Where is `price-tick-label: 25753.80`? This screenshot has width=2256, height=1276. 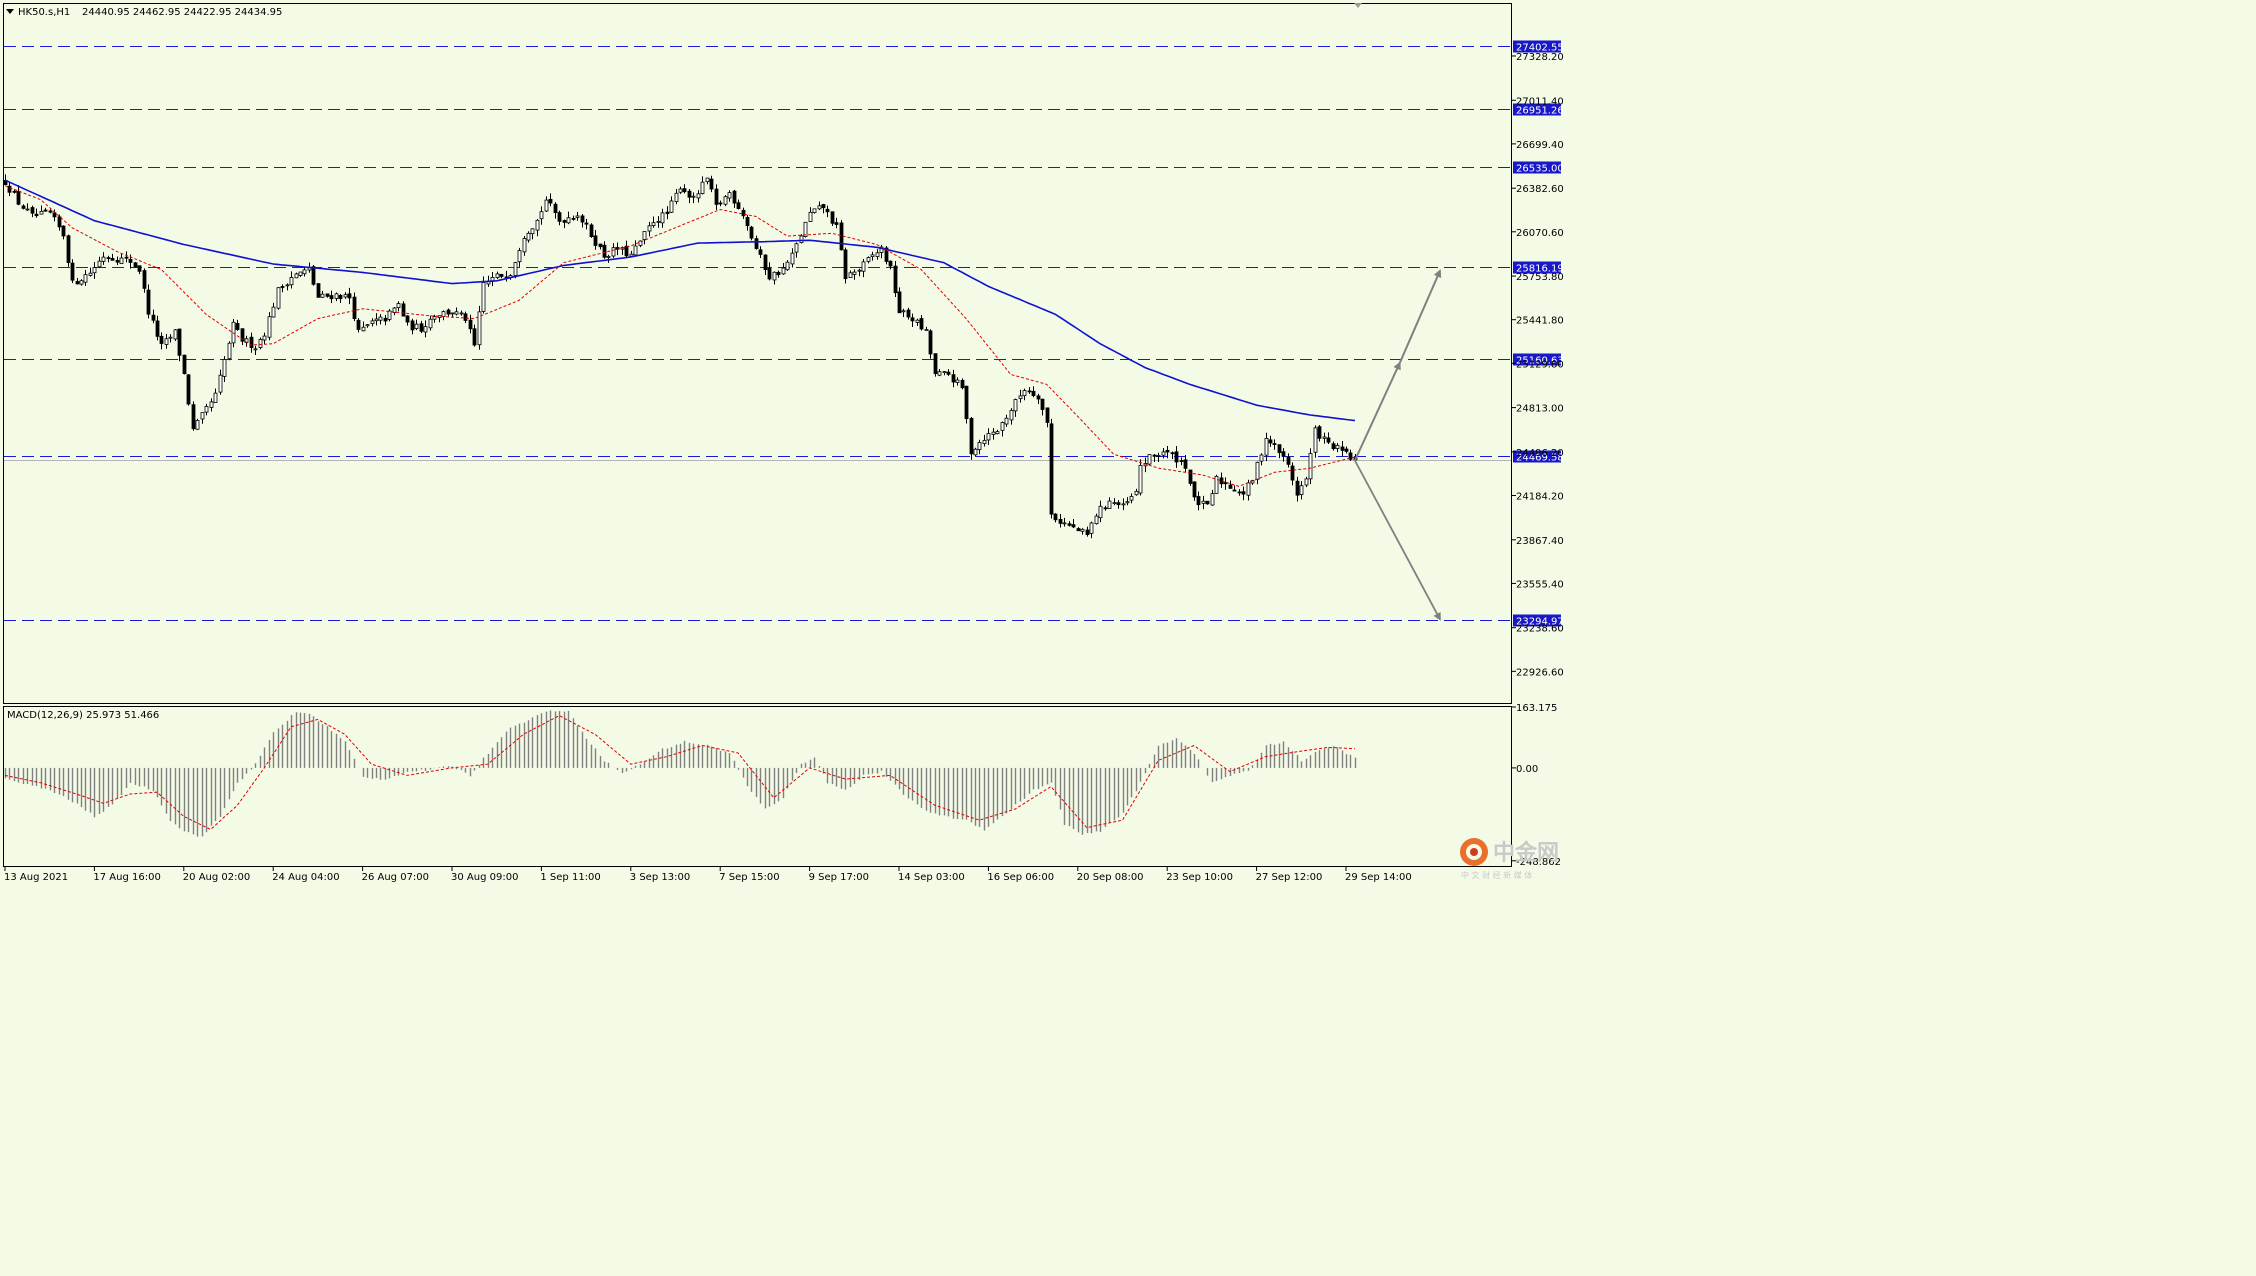 price-tick-label: 25753.80 is located at coordinates (1540, 277).